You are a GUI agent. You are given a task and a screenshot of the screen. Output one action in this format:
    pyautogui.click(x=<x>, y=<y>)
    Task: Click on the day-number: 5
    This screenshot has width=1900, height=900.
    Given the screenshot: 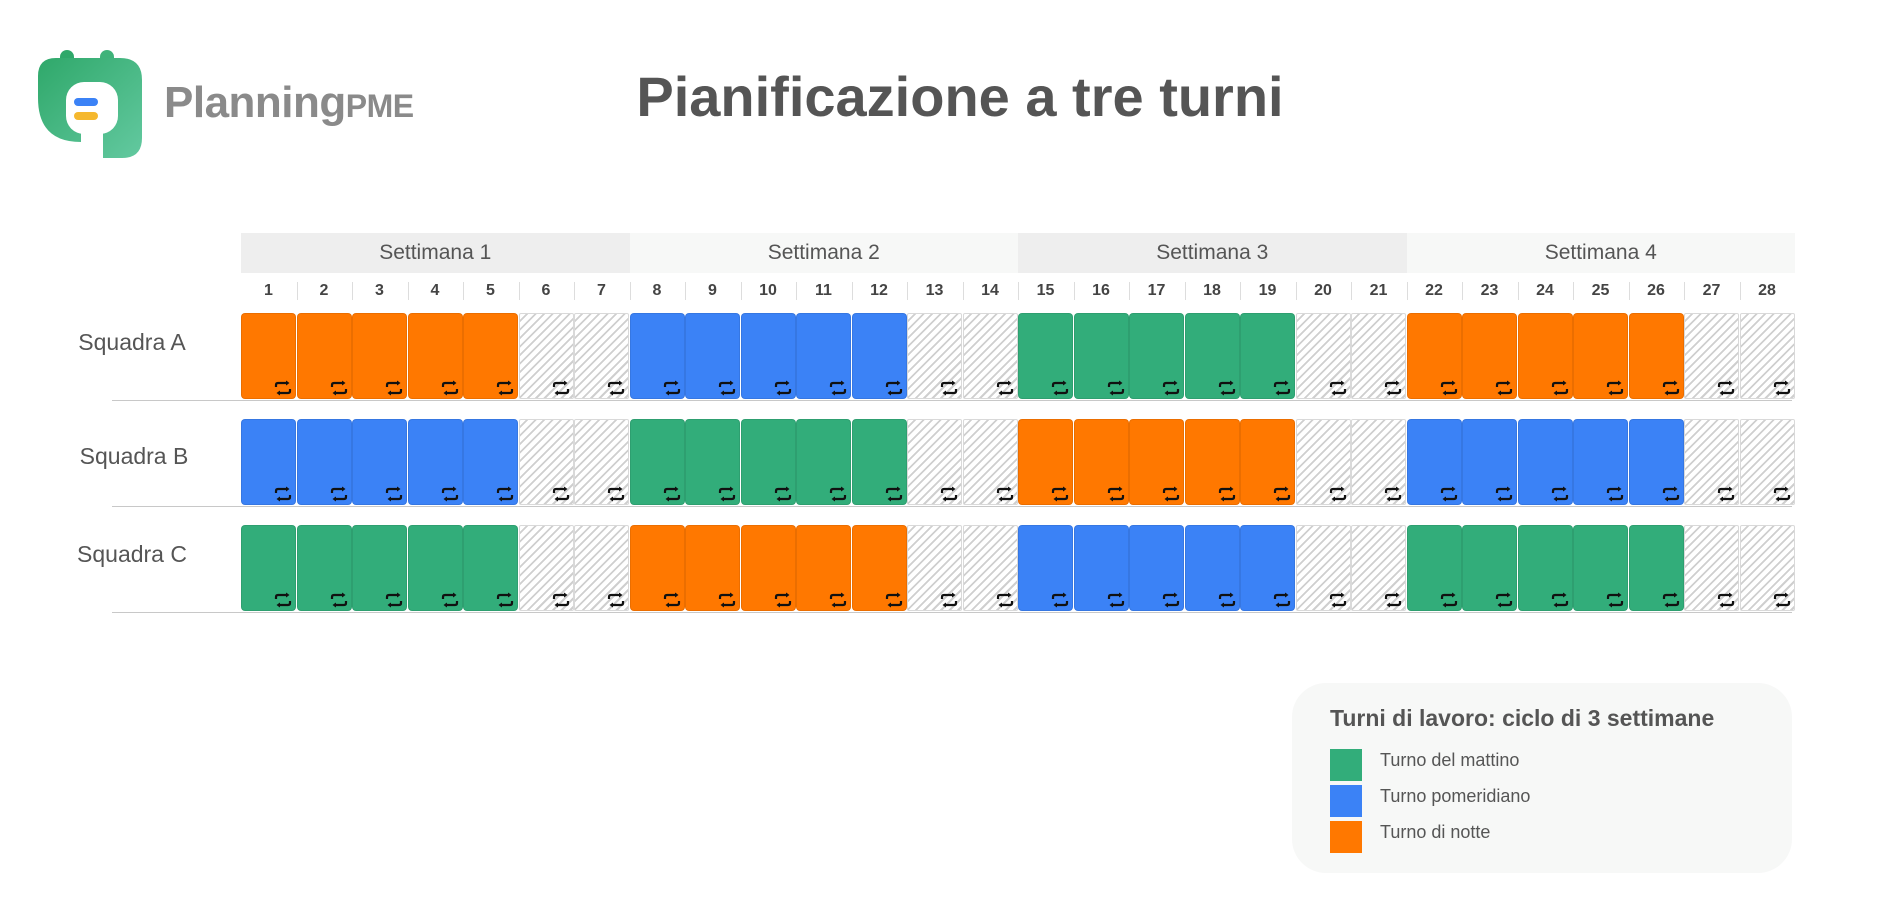 What is the action you would take?
    pyautogui.click(x=490, y=290)
    